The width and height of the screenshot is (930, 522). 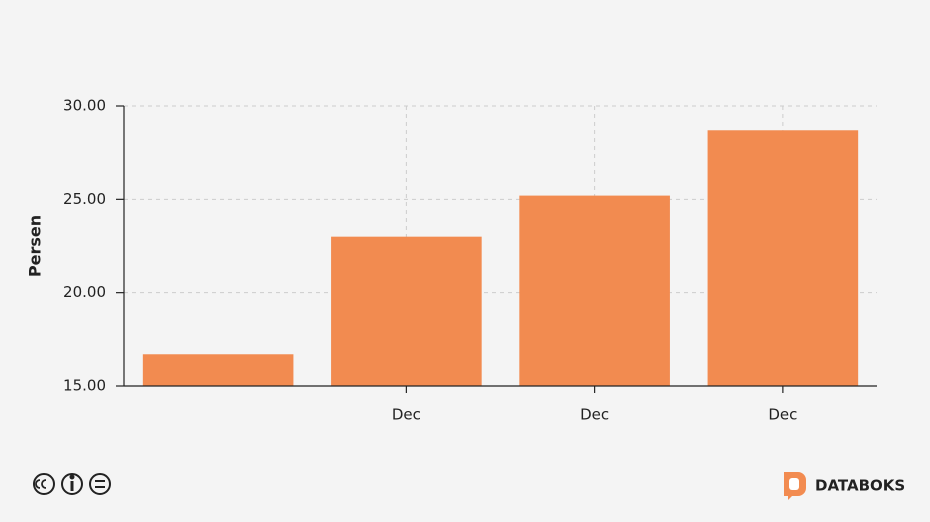 What do you see at coordinates (35, 246) in the screenshot?
I see `y-axis-label: Persen` at bounding box center [35, 246].